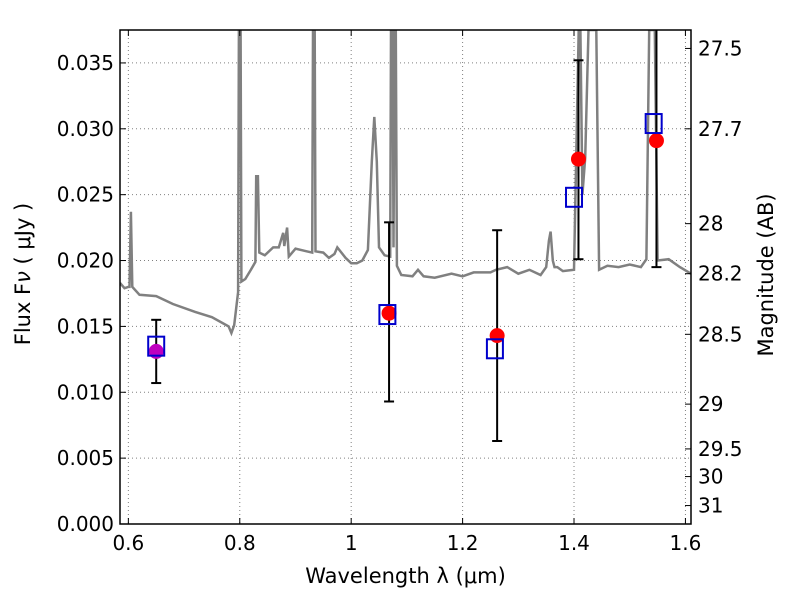 The height and width of the screenshot is (600, 800). Describe the element at coordinates (720, 334) in the screenshot. I see `y2-tick-label: 28.5` at that location.